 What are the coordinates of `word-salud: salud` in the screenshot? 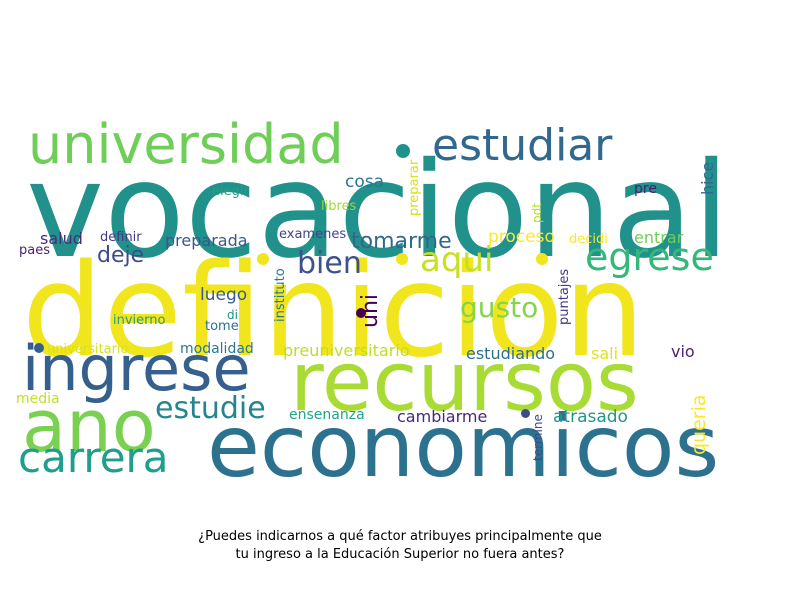 It's located at (61, 238).